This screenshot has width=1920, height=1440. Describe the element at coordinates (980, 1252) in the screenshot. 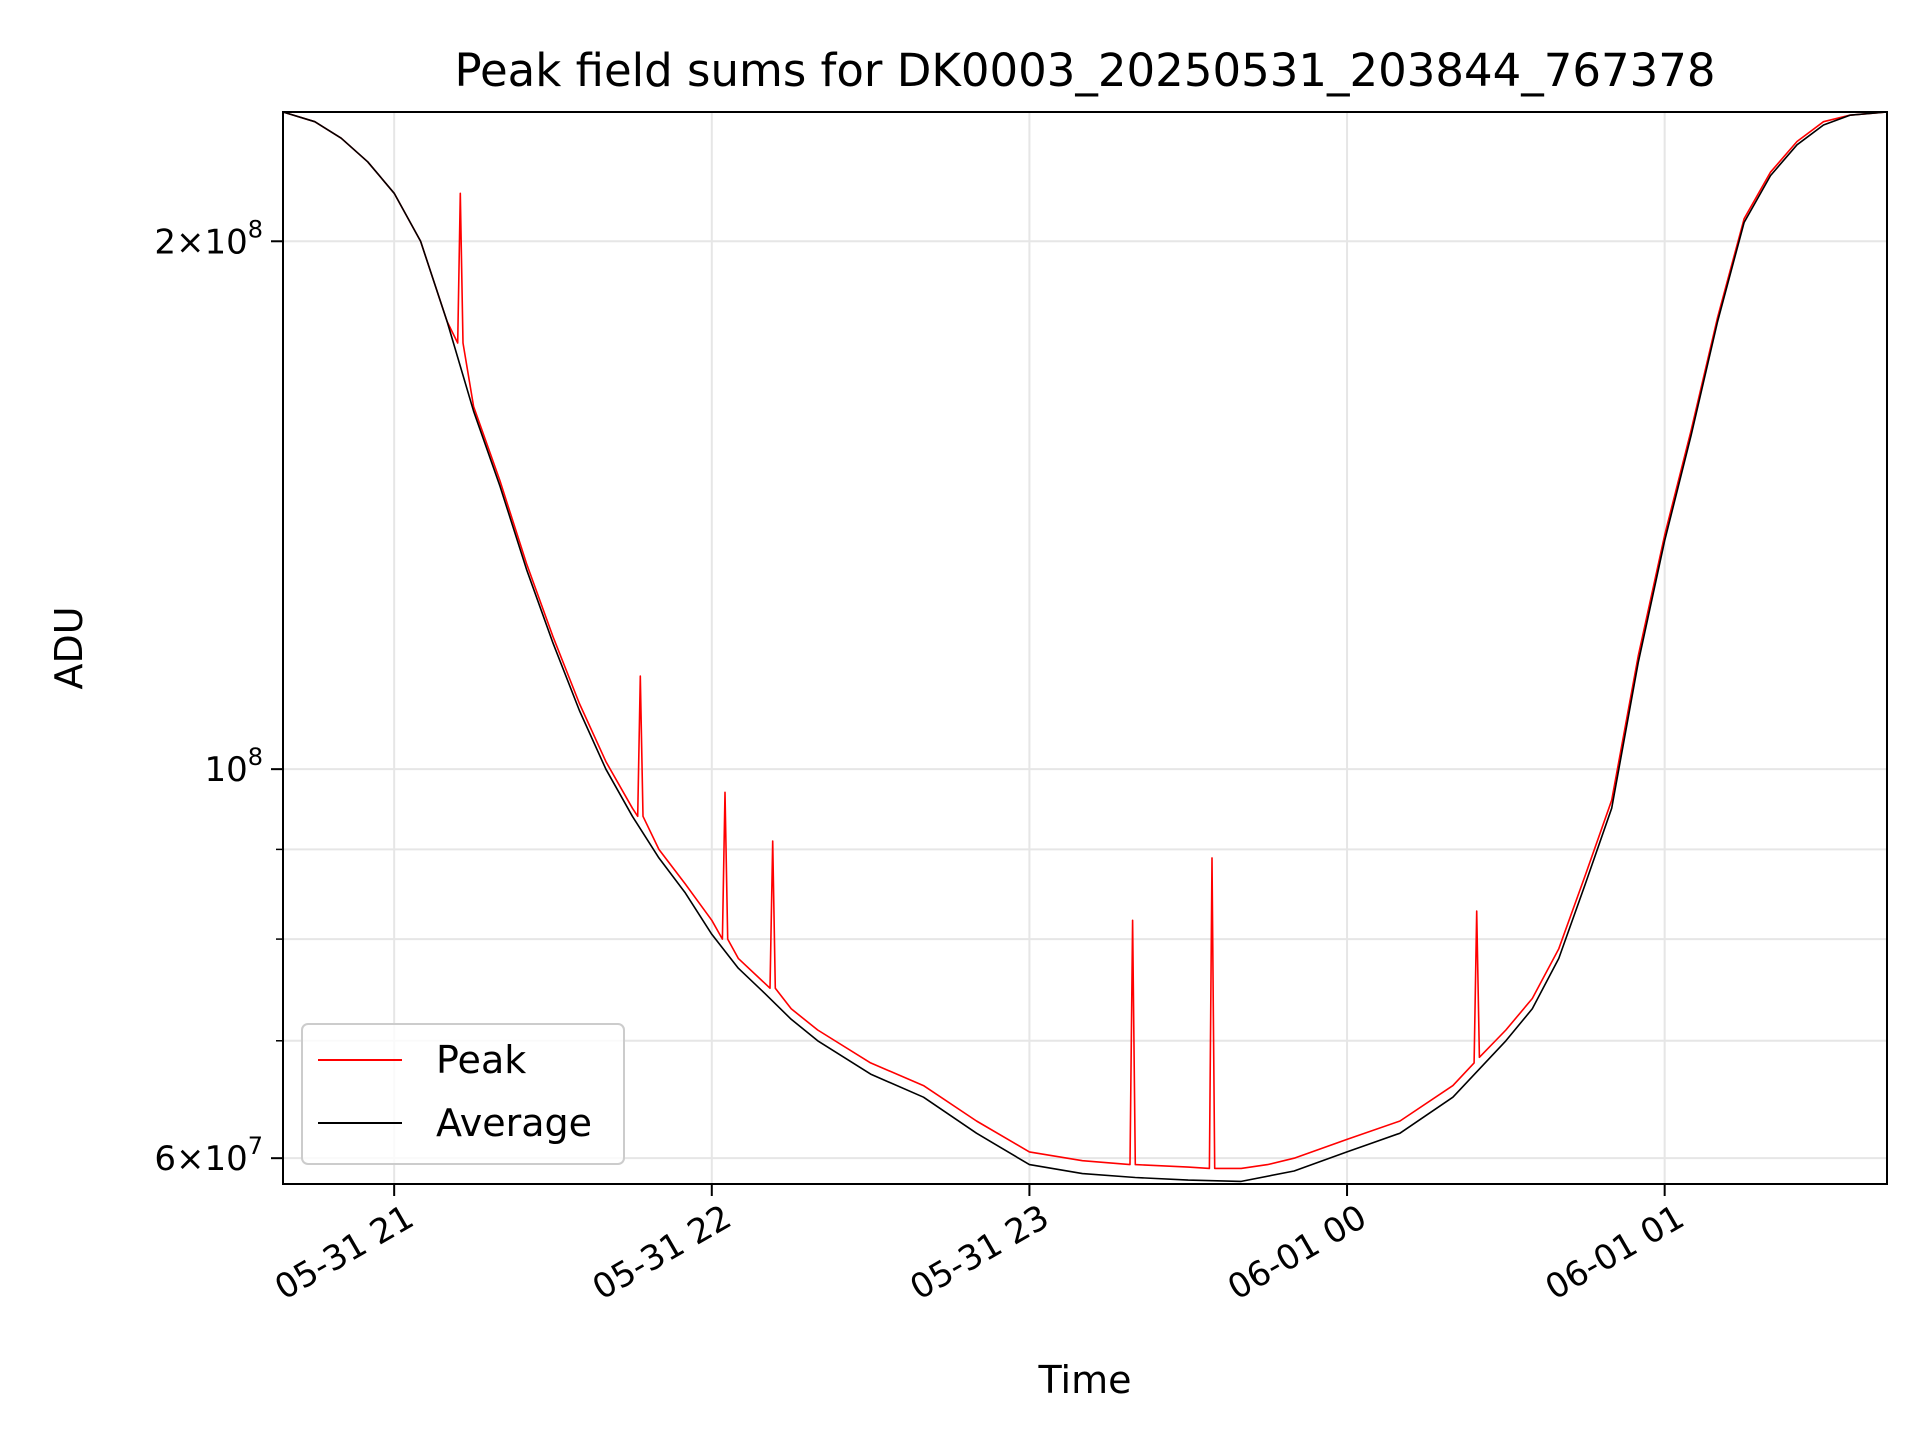

I see `x-tick-label-2: 05-31 23` at that location.